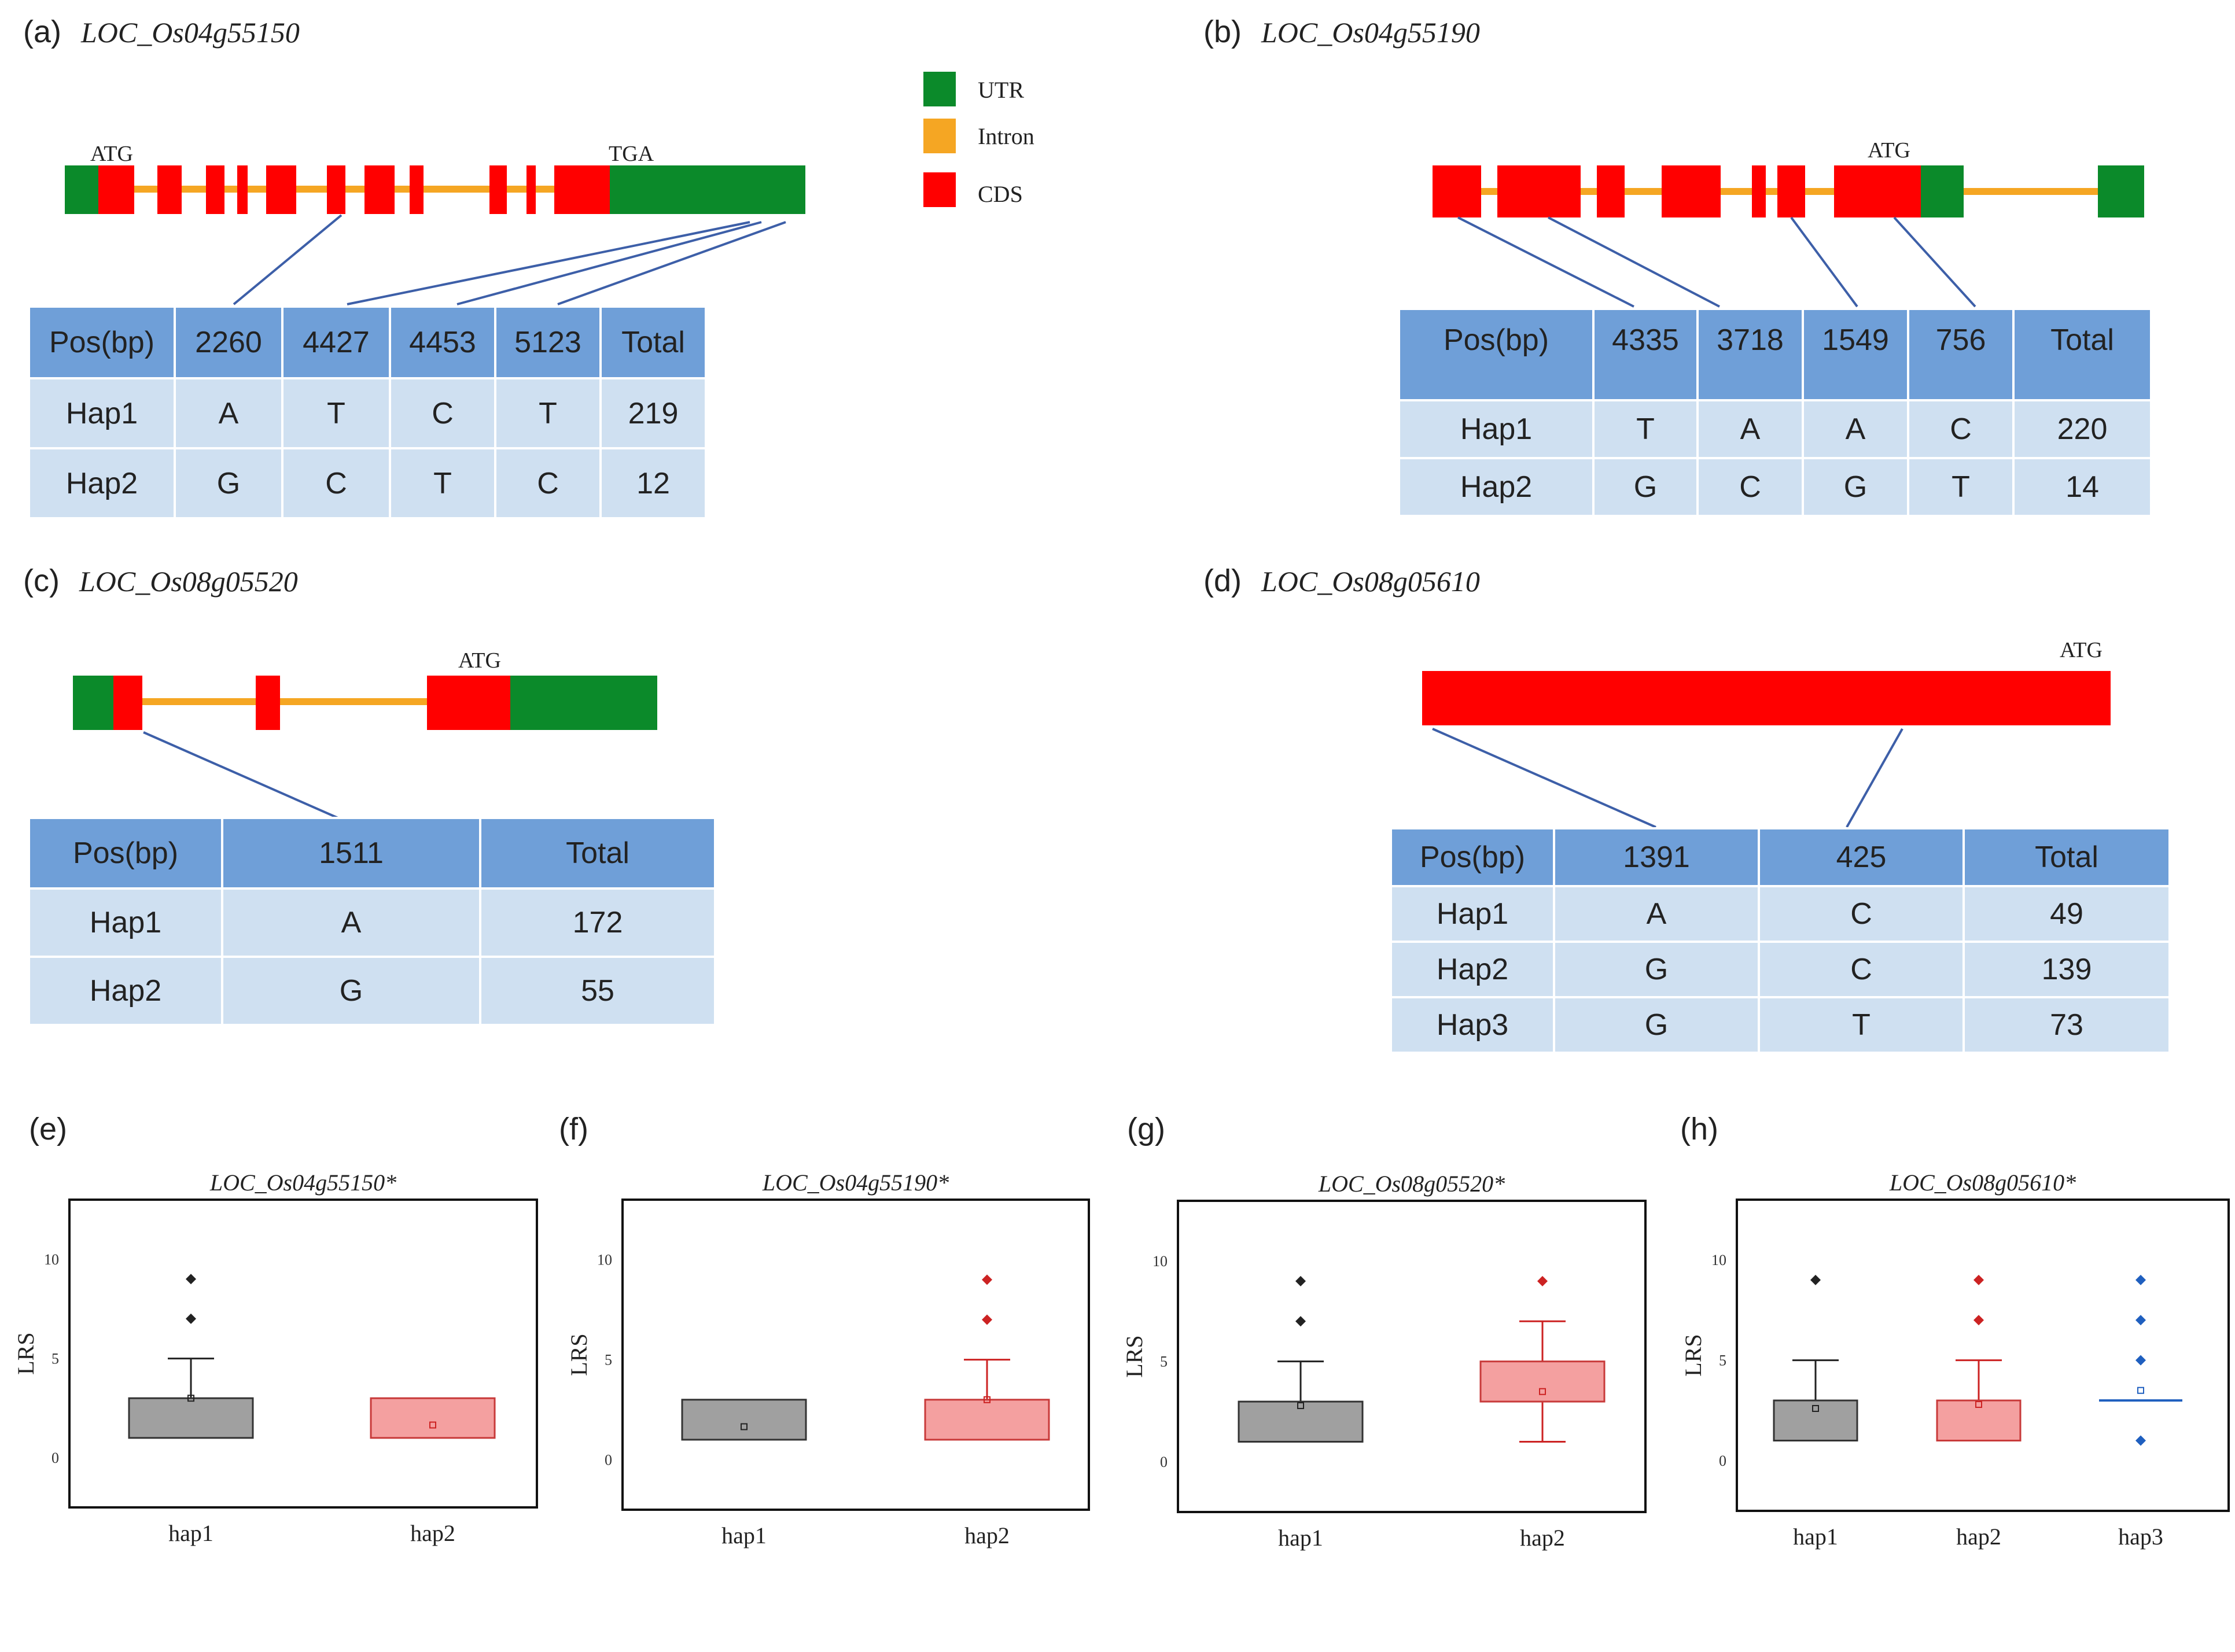  I want to click on header-cell: 3718, so click(1750, 355).